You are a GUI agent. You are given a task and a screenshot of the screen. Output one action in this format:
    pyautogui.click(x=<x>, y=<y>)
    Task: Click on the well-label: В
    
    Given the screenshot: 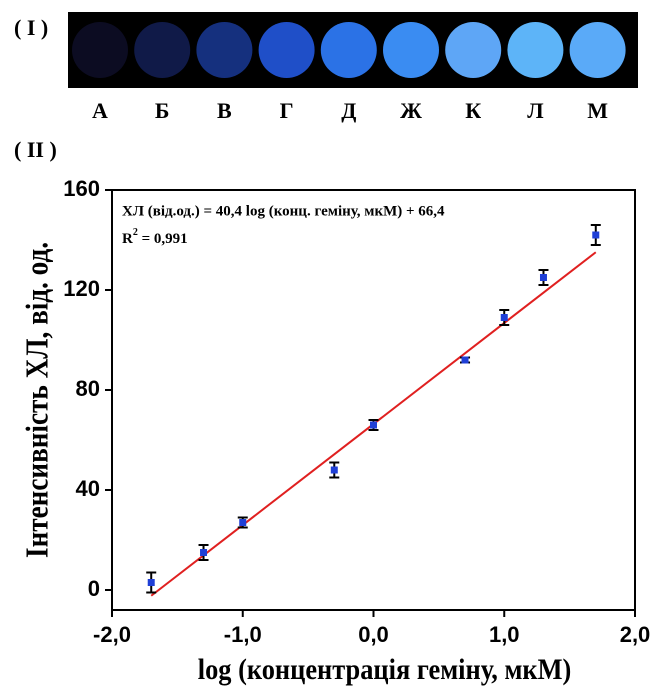 What is the action you would take?
    pyautogui.click(x=224, y=110)
    